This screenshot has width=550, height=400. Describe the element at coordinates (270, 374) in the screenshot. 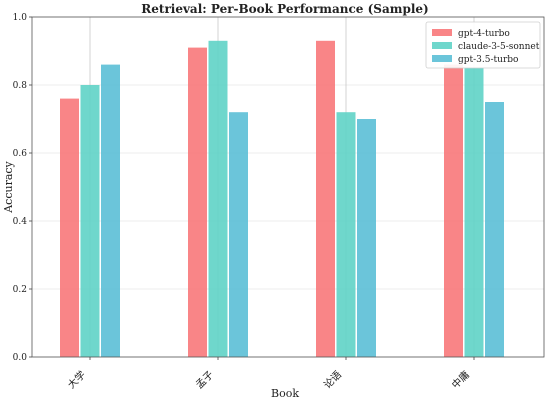

I see `x-categories: 大学 孟子 论语 中庸` at that location.